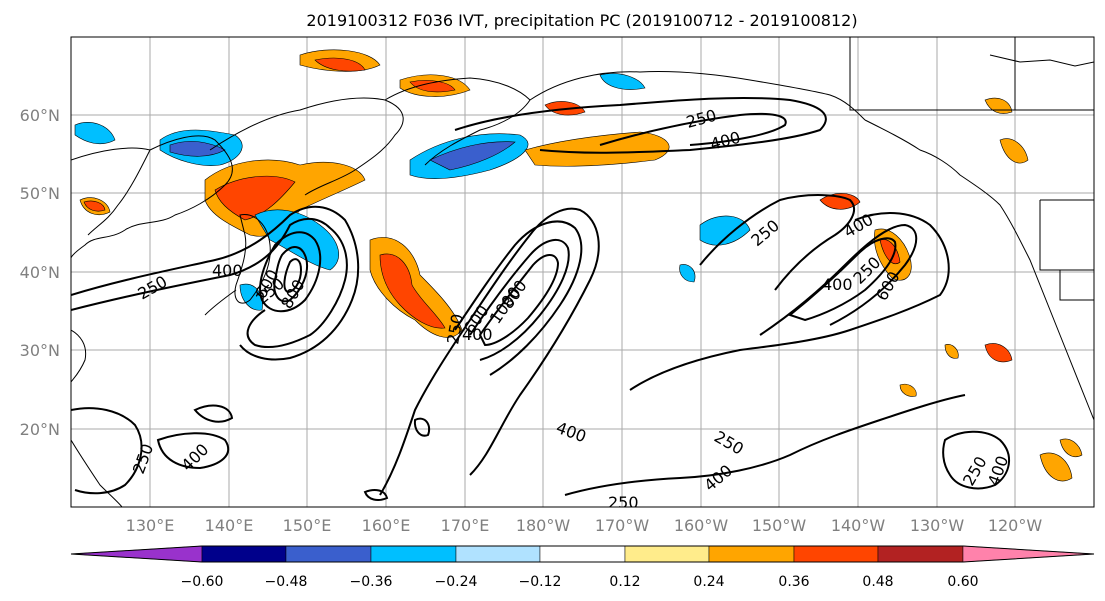 The image size is (1105, 601). I want to click on lon-label: 160°W, so click(701, 525).